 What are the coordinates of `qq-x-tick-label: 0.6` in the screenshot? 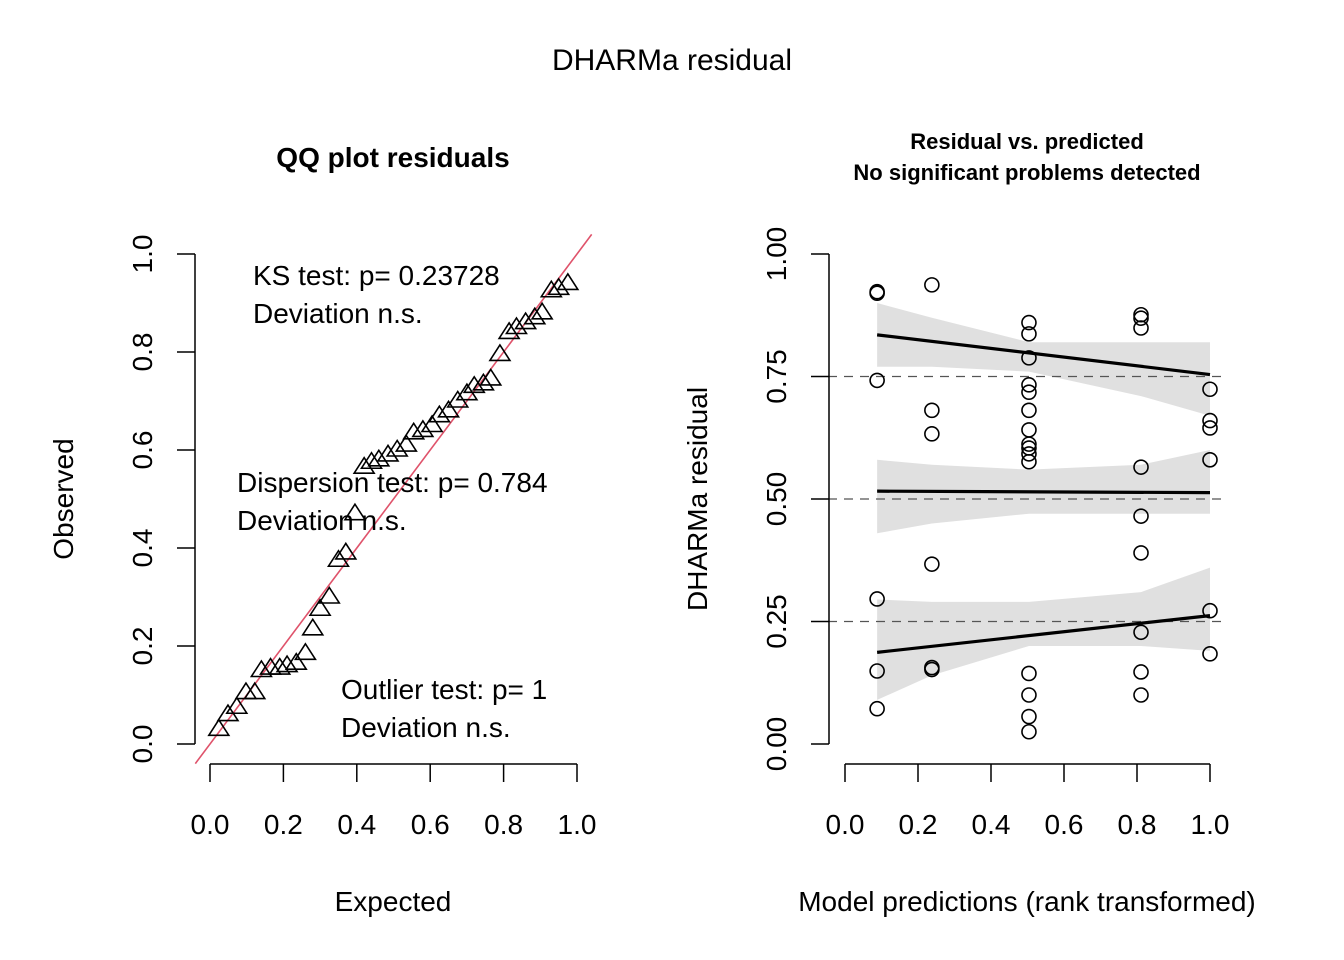 It's located at (430, 824).